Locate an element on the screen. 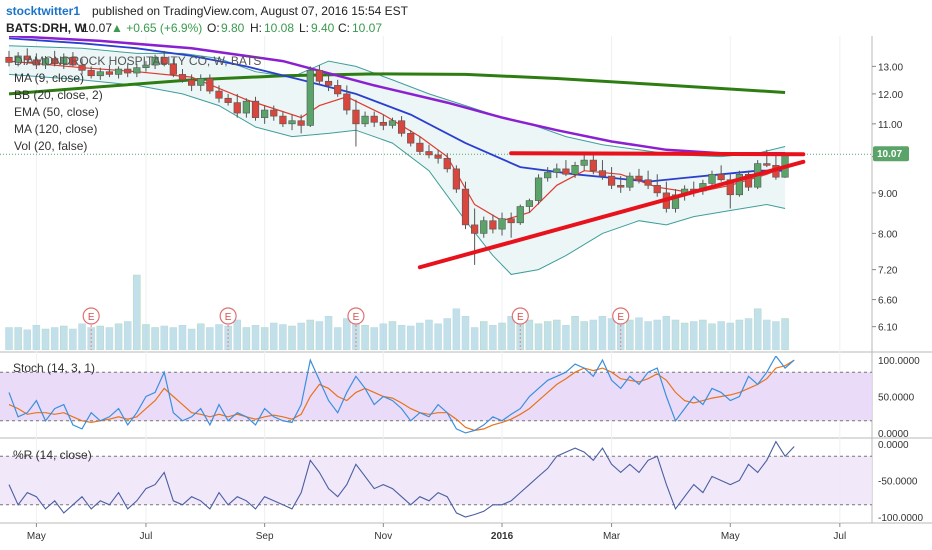 This screenshot has width=932, height=550. last-price-badge: 10.07 is located at coordinates (891, 154).